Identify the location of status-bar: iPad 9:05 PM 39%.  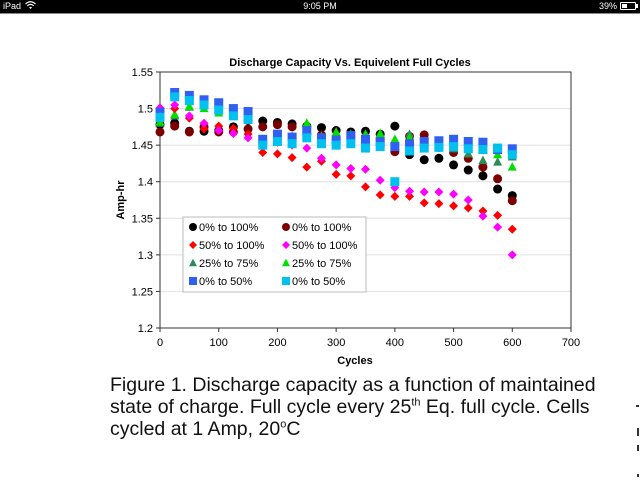
(320, 6).